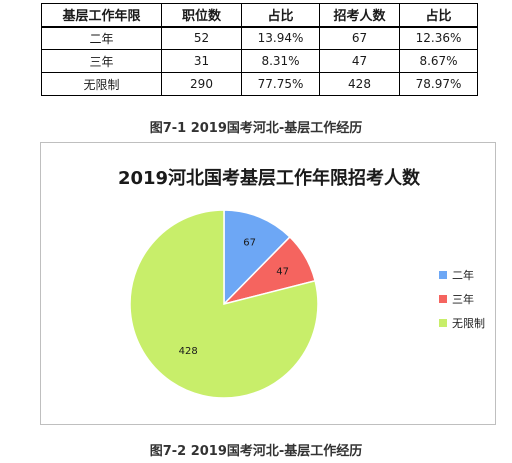 The width and height of the screenshot is (512, 463). What do you see at coordinates (101, 38) in the screenshot?
I see `table-cell: 二年` at bounding box center [101, 38].